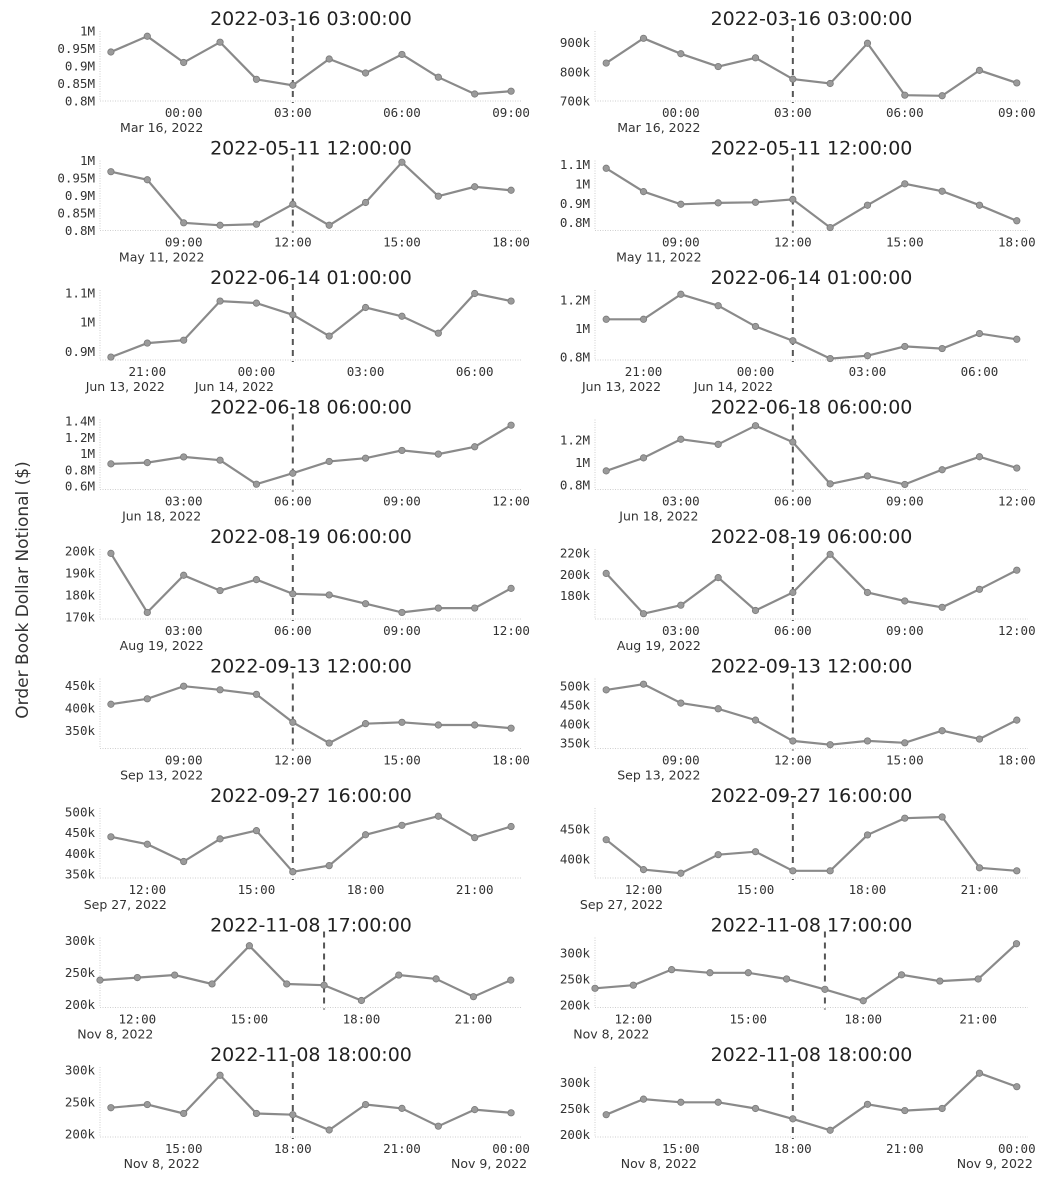 This screenshot has width=1062, height=1179. What do you see at coordinates (582, 183) in the screenshot?
I see `y-tick-label: 1M` at bounding box center [582, 183].